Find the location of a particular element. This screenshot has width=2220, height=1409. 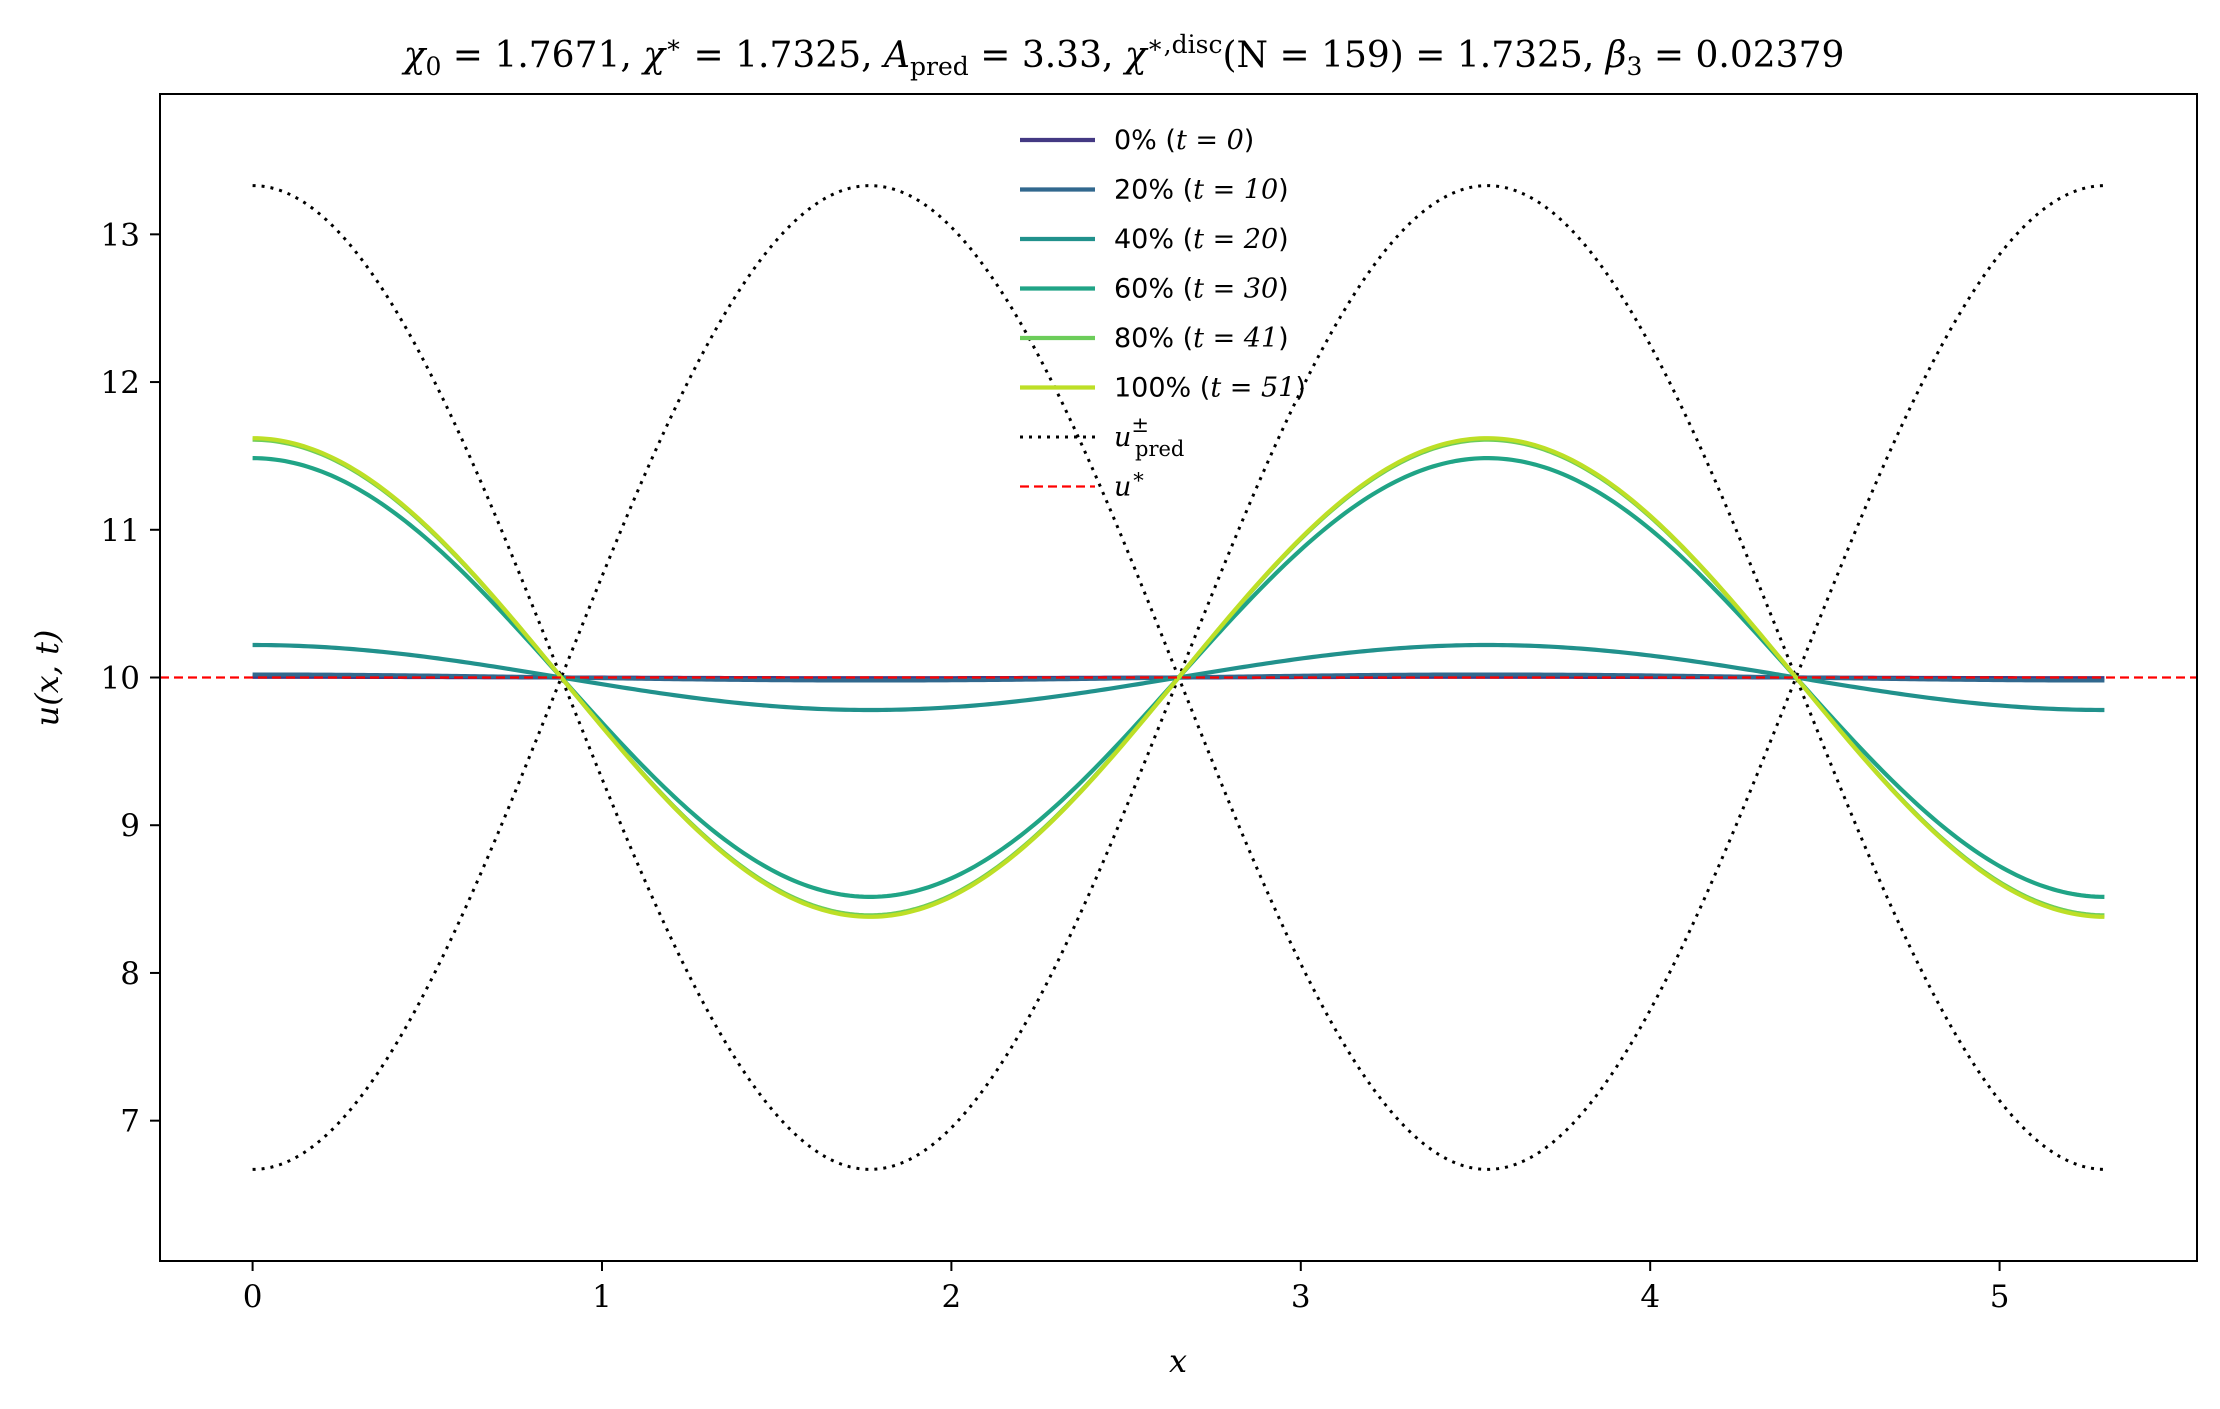

y-axis-ticks: 7 8 9 10 11 12 13 is located at coordinates (130, 678).